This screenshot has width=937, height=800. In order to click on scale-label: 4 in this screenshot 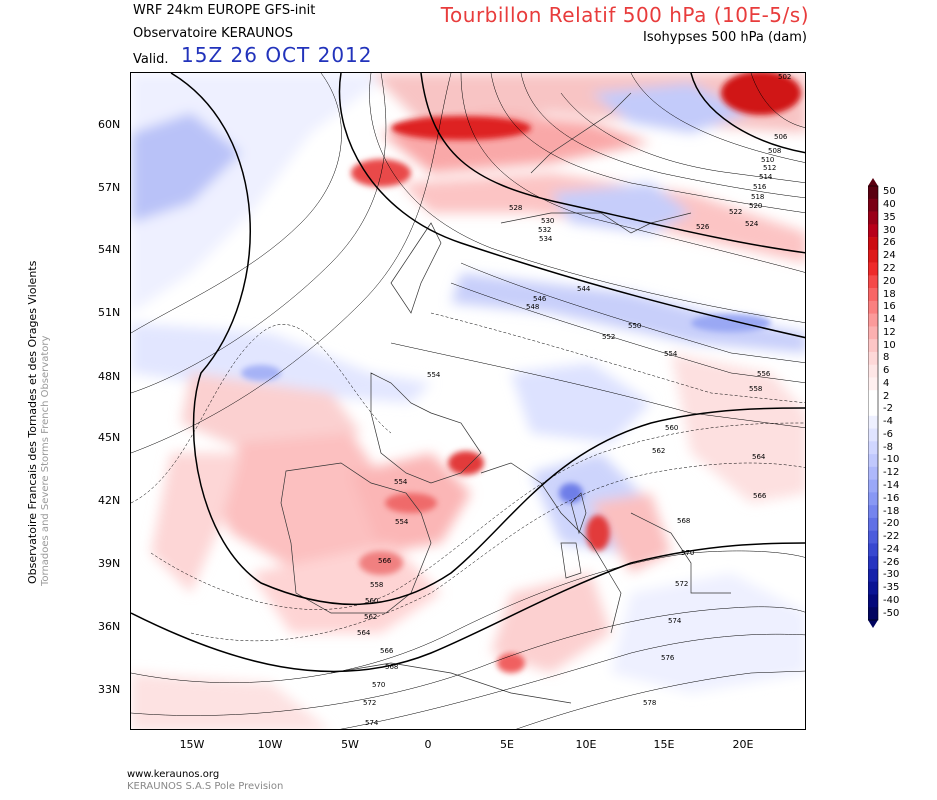, I will do `click(886, 383)`.